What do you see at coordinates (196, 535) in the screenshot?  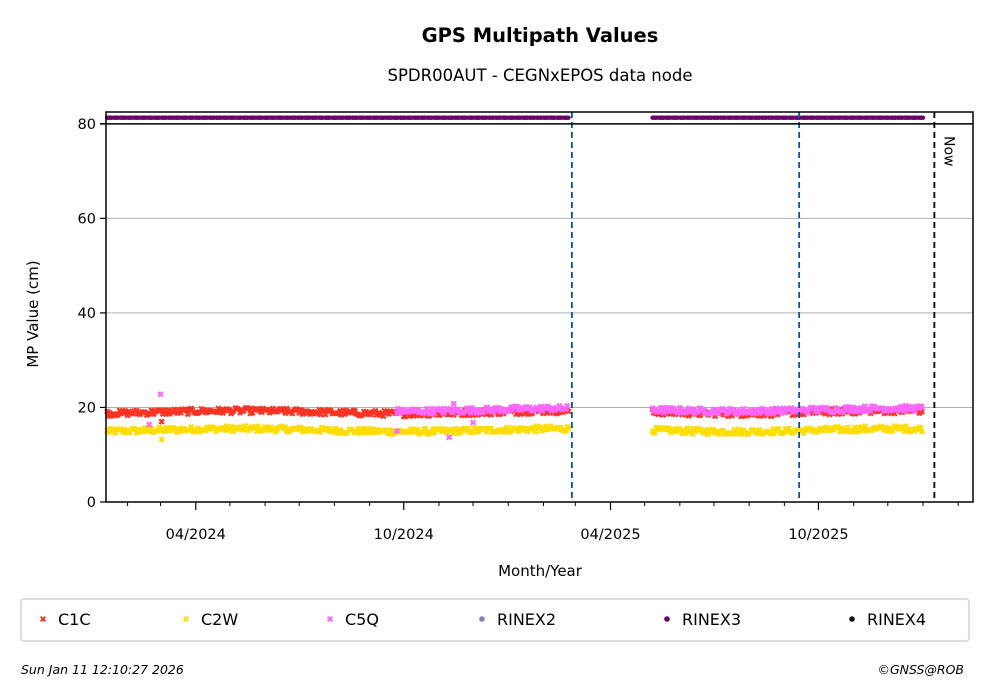 I see `x-tick-label: 04/2024` at bounding box center [196, 535].